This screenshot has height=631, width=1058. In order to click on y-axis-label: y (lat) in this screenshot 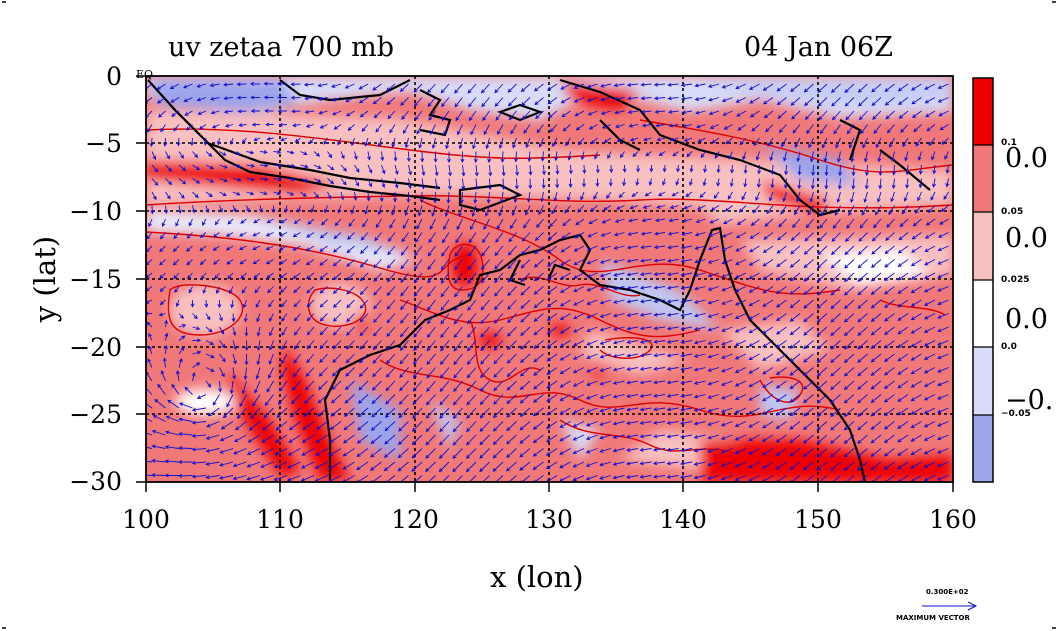, I will do `click(45, 279)`.